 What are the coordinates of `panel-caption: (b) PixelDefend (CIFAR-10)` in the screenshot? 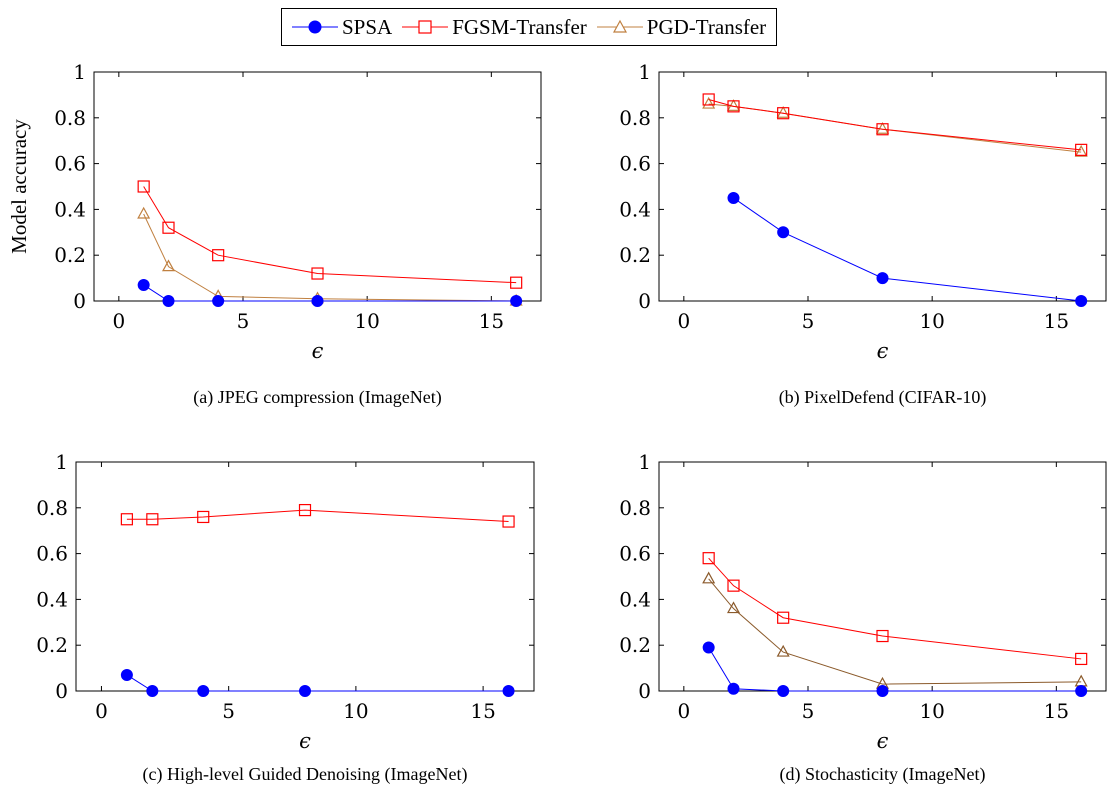 It's located at (883, 397).